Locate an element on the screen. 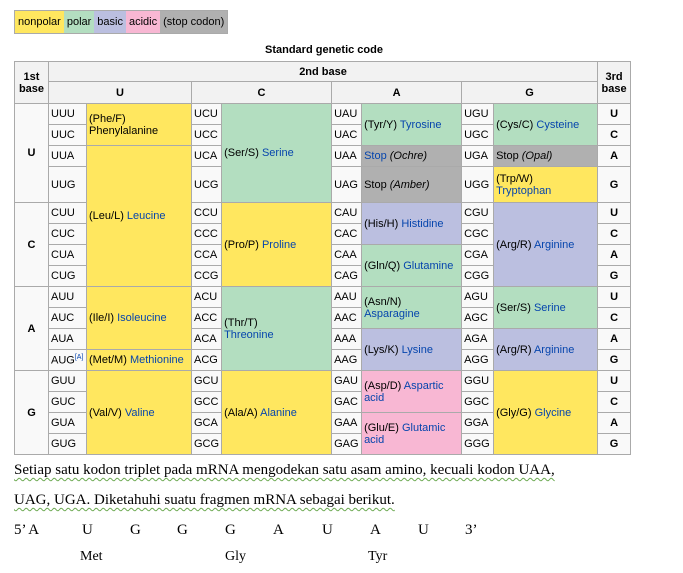  first-base-header: 1st base is located at coordinates (31, 82).